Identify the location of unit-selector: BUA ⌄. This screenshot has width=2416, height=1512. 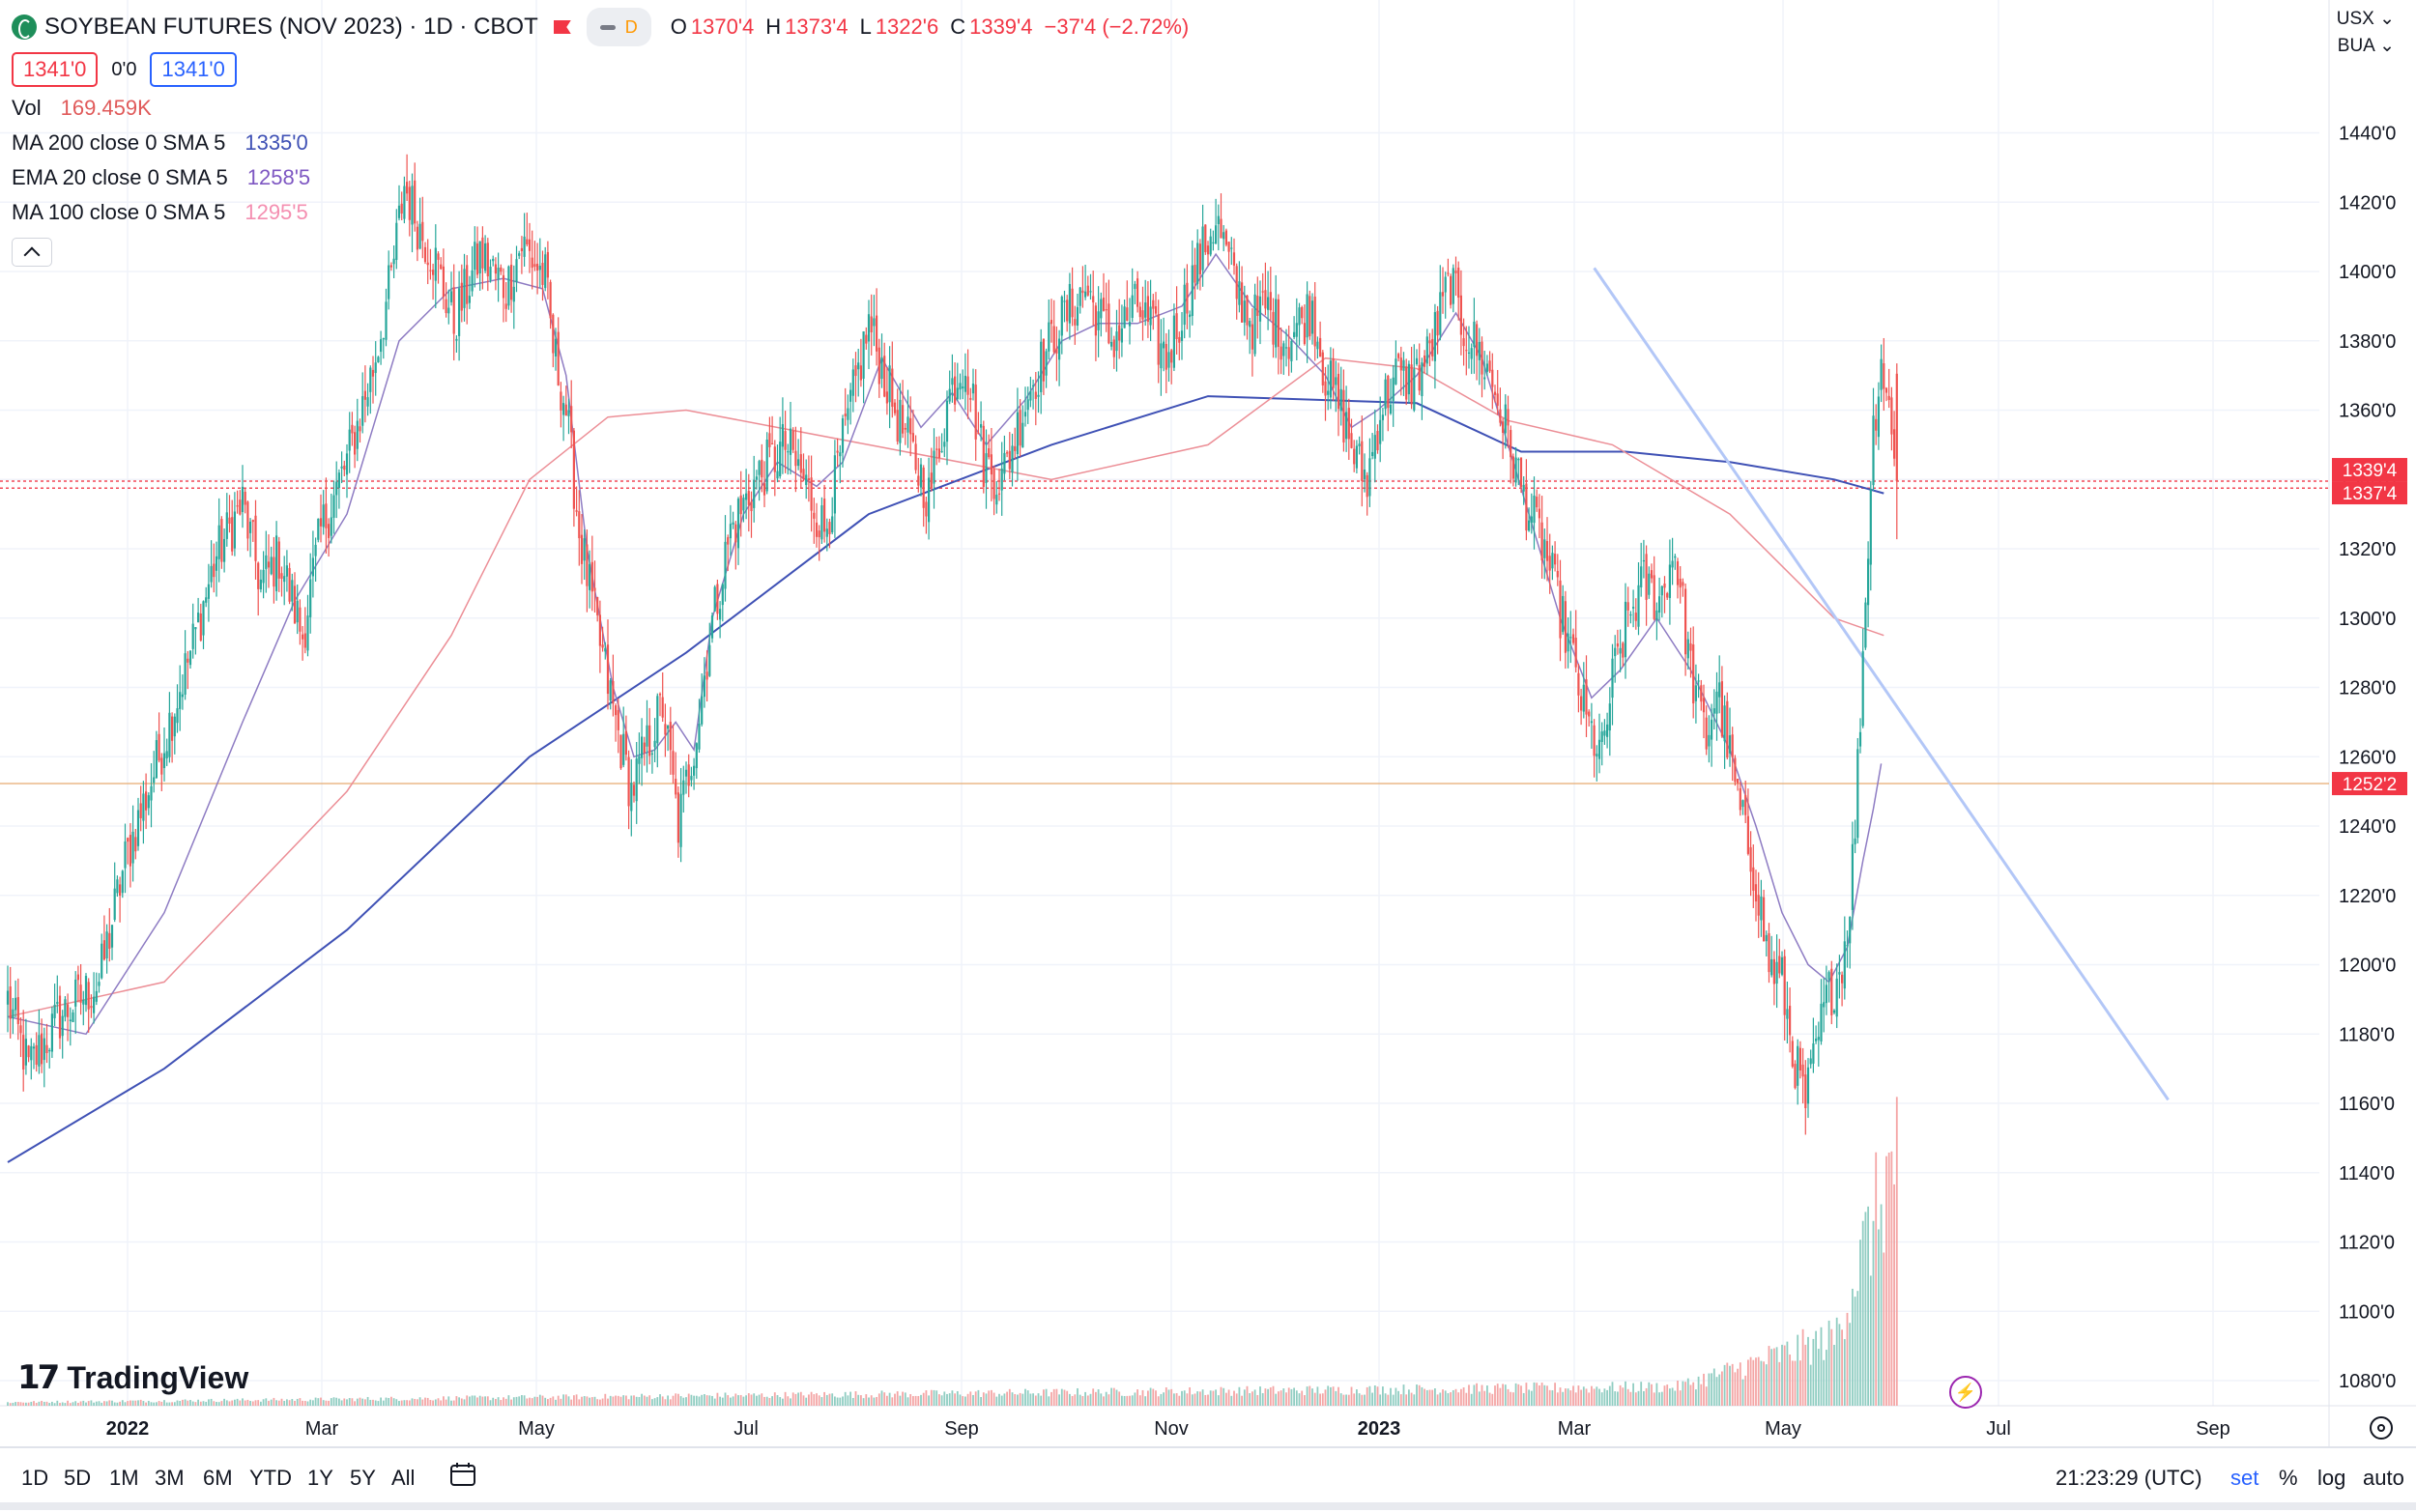
(2366, 46).